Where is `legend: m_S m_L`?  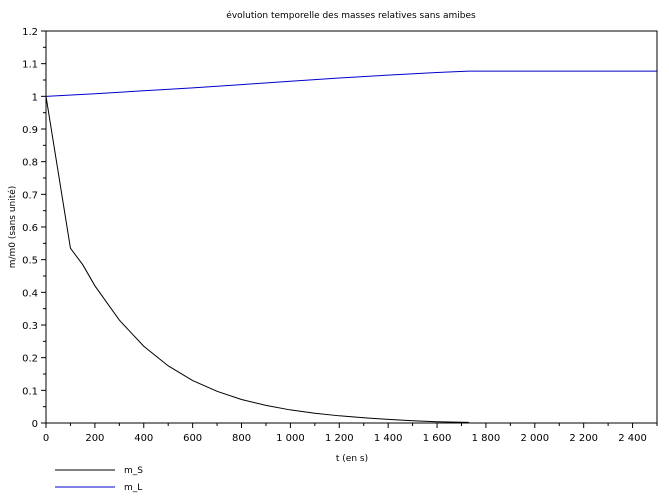
legend: m_S m_L is located at coordinates (99, 479).